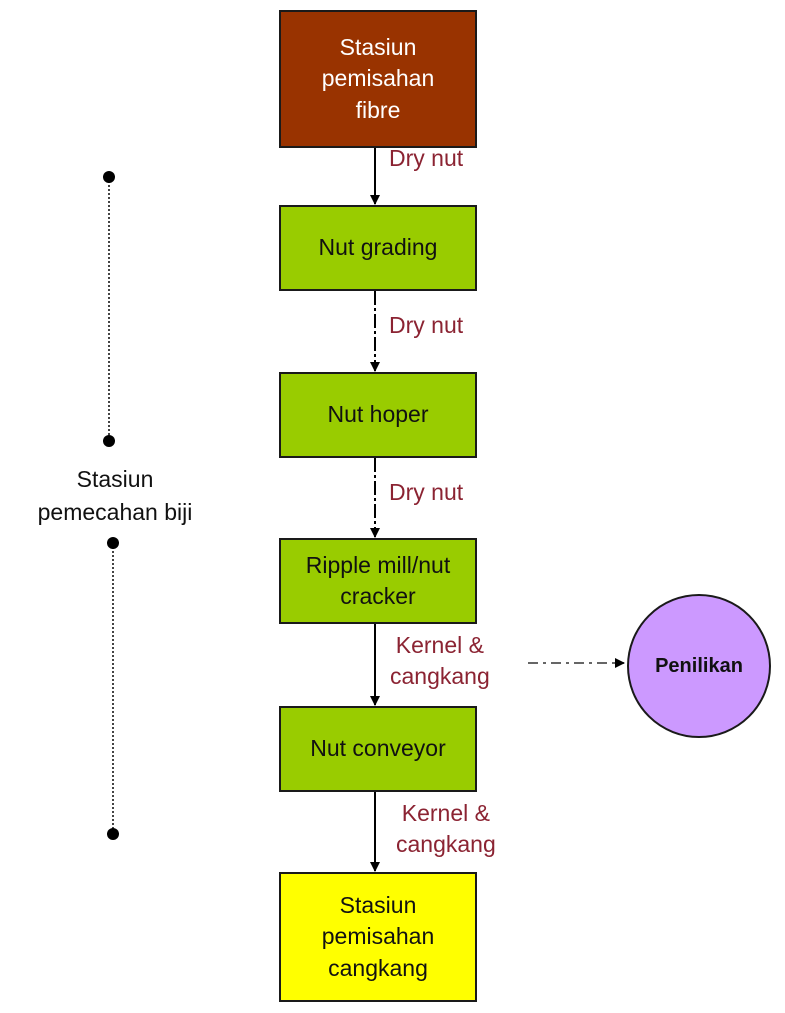 The image size is (785, 1013). I want to click on box-nut-grading-label: Nut grading, so click(378, 247).